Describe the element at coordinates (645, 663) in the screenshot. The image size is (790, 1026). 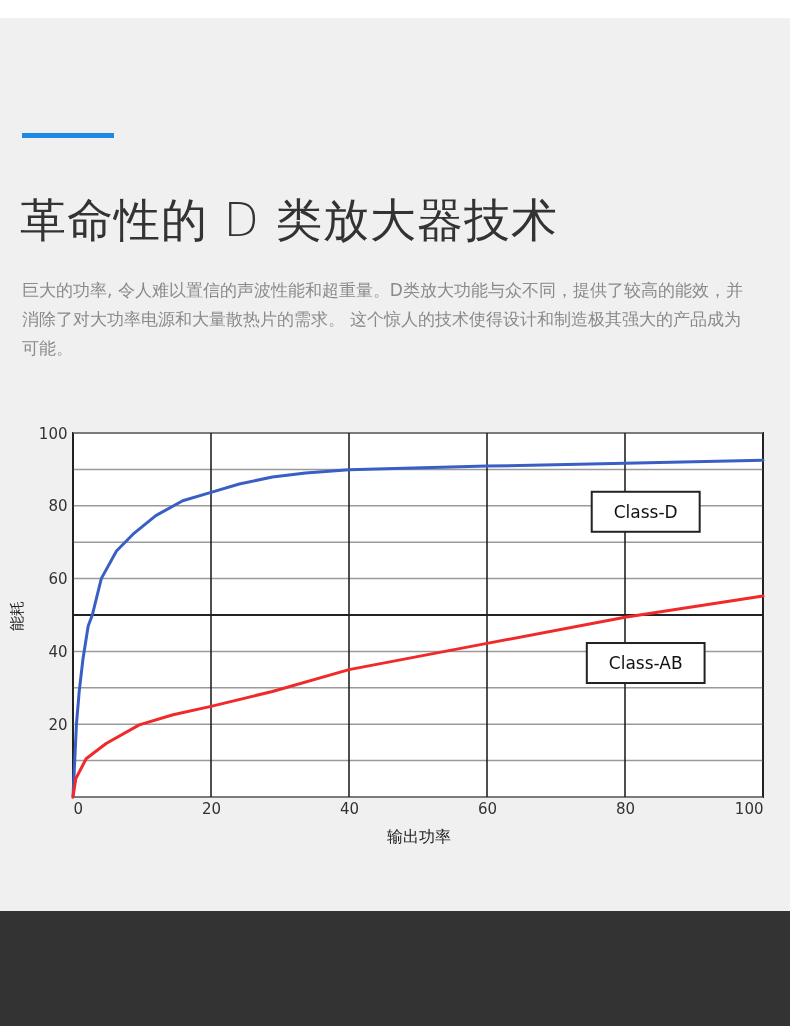
I see `series-label: Class-AB` at that location.